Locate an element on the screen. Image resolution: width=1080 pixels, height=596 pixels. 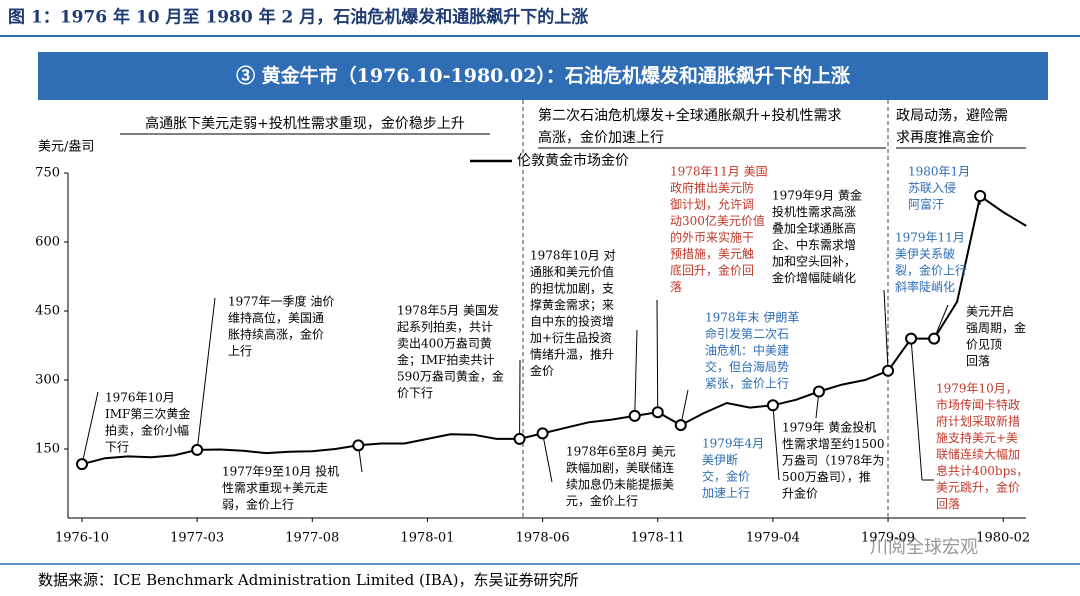
annotation: 美伊关系破 is located at coordinates (925, 253).